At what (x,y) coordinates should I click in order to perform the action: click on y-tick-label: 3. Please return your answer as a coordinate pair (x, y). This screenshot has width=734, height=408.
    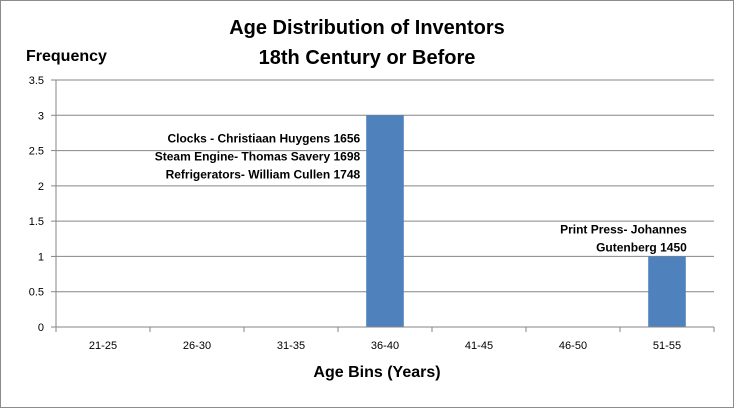
    Looking at the image, I should click on (41, 116).